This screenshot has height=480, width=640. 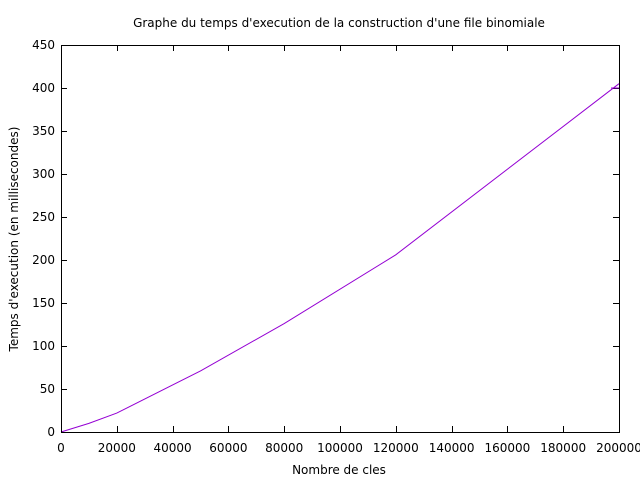 What do you see at coordinates (14, 240) in the screenshot?
I see `y-axis-label: Temps d'execution (en millisecondes)` at bounding box center [14, 240].